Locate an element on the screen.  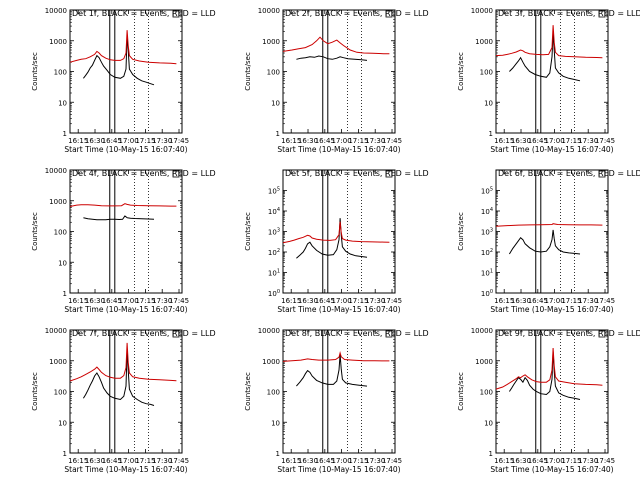
y-tick-exponent: 0 is located at coordinates (491, 292).